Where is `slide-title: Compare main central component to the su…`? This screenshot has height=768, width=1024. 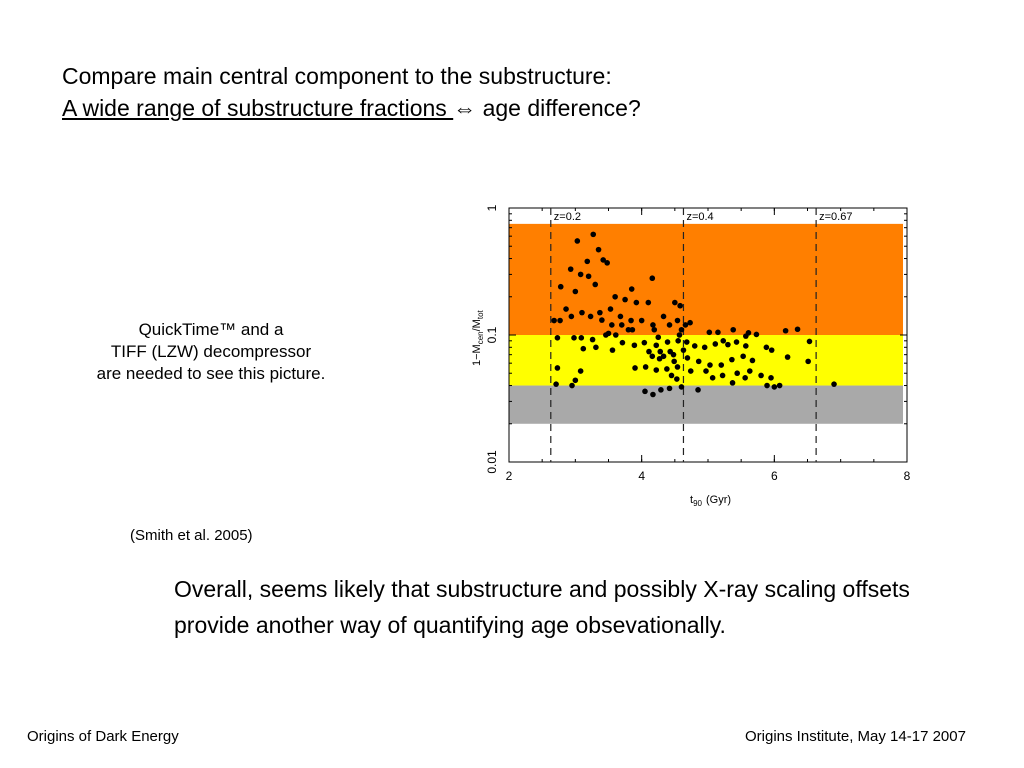 slide-title: Compare main central component to the su… is located at coordinates (351, 92).